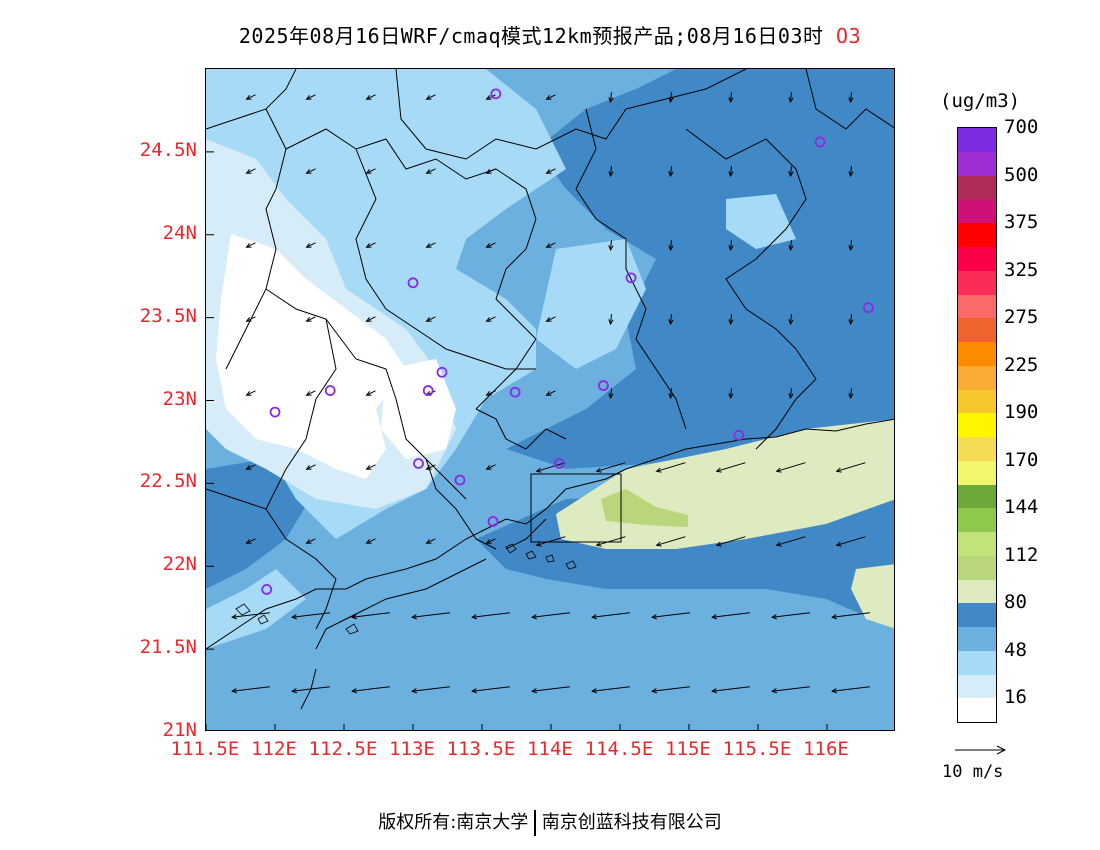 The image size is (1100, 850). I want to click on lon-tick-label: 115.5E, so click(757, 749).